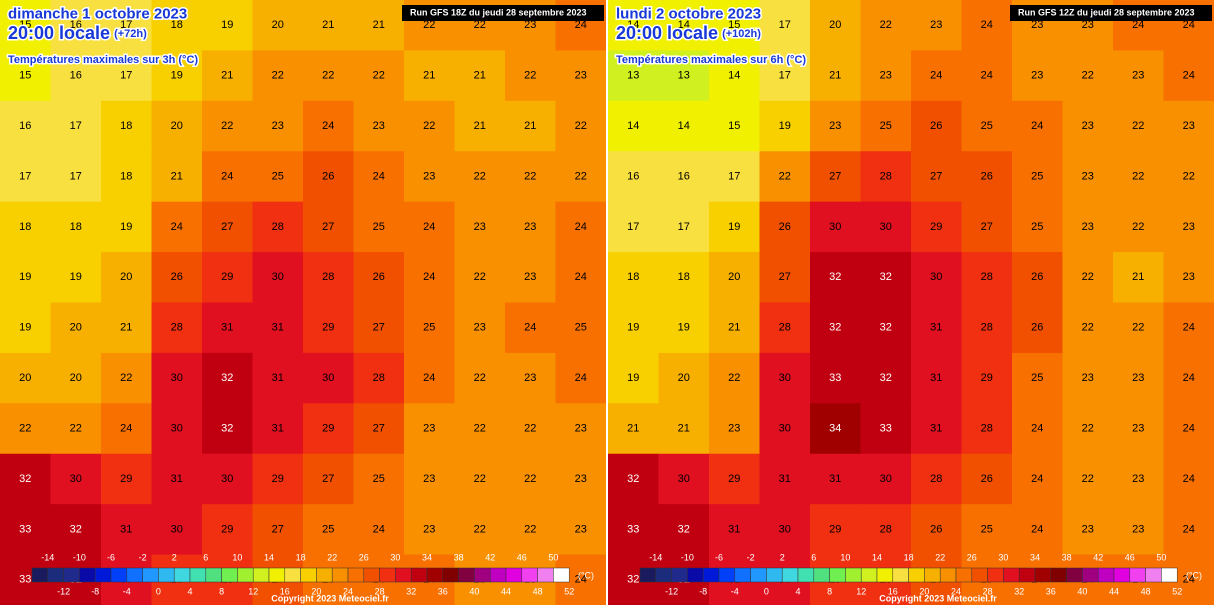  Describe the element at coordinates (285, 591) in the screenshot. I see `legend-tick: 16` at that location.